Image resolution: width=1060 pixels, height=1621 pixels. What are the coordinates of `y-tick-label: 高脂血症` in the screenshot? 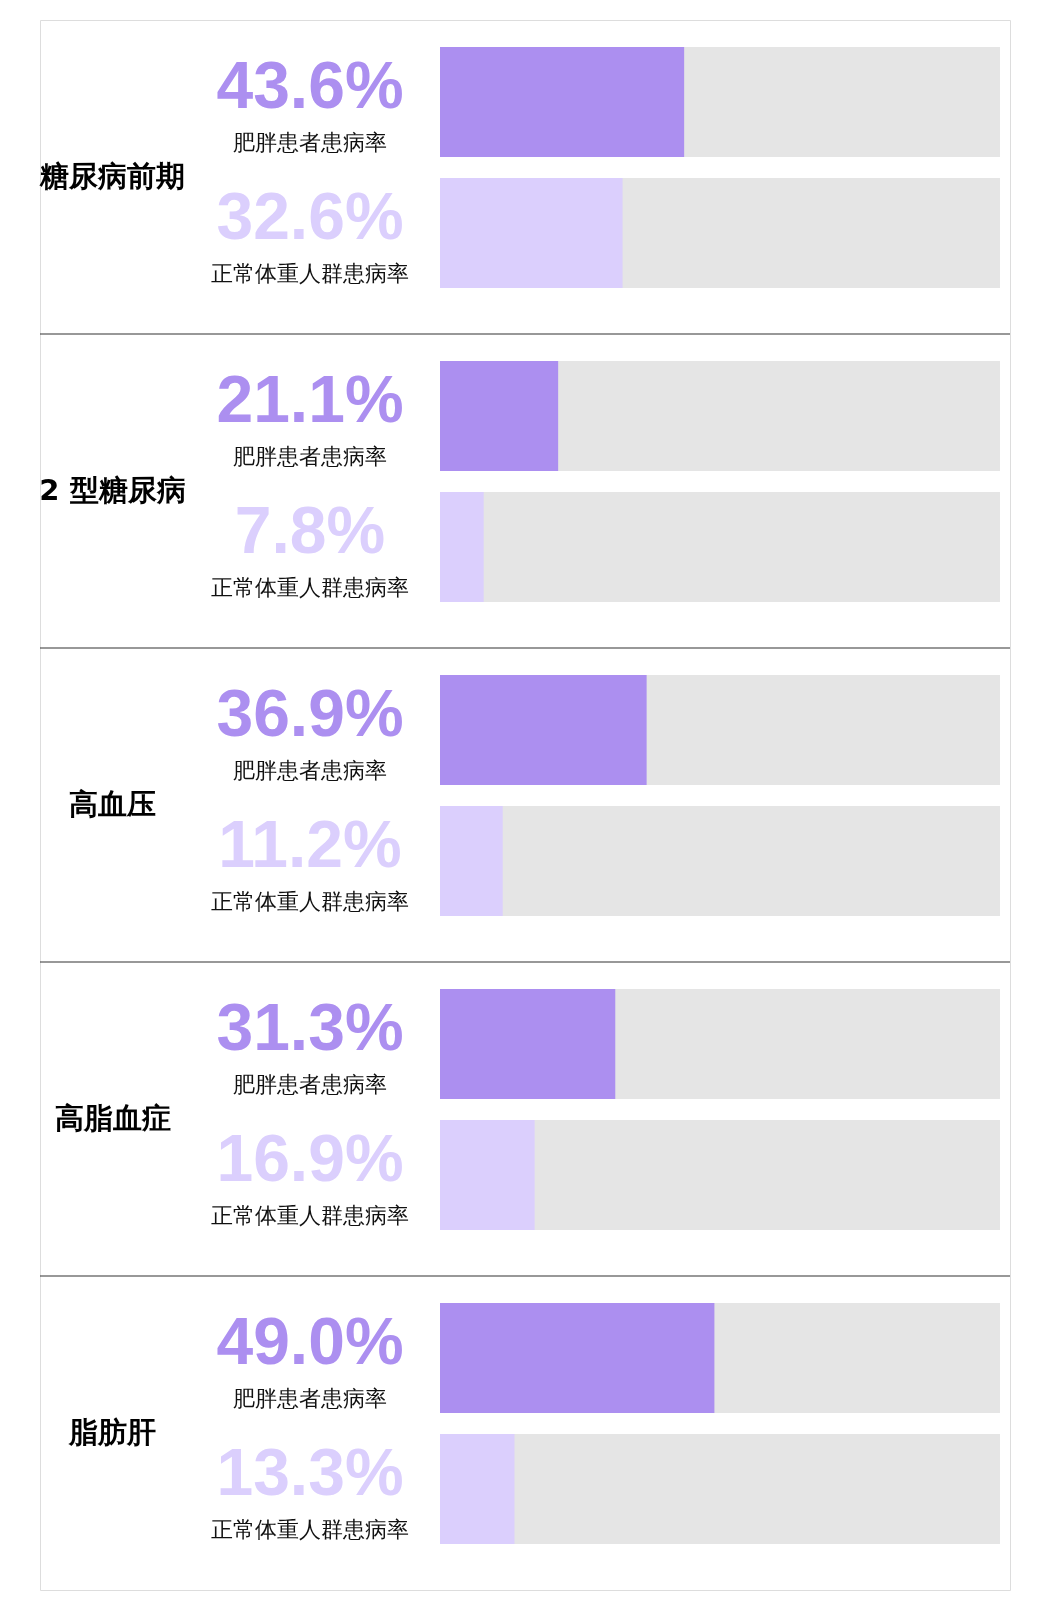 It's located at (112, 1118).